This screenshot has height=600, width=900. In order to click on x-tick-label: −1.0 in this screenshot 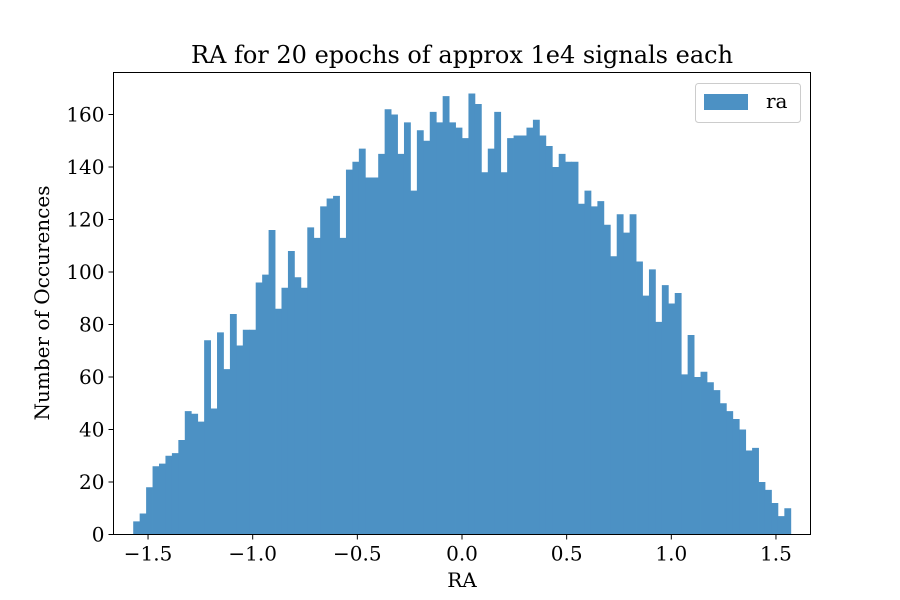, I will do `click(252, 554)`.